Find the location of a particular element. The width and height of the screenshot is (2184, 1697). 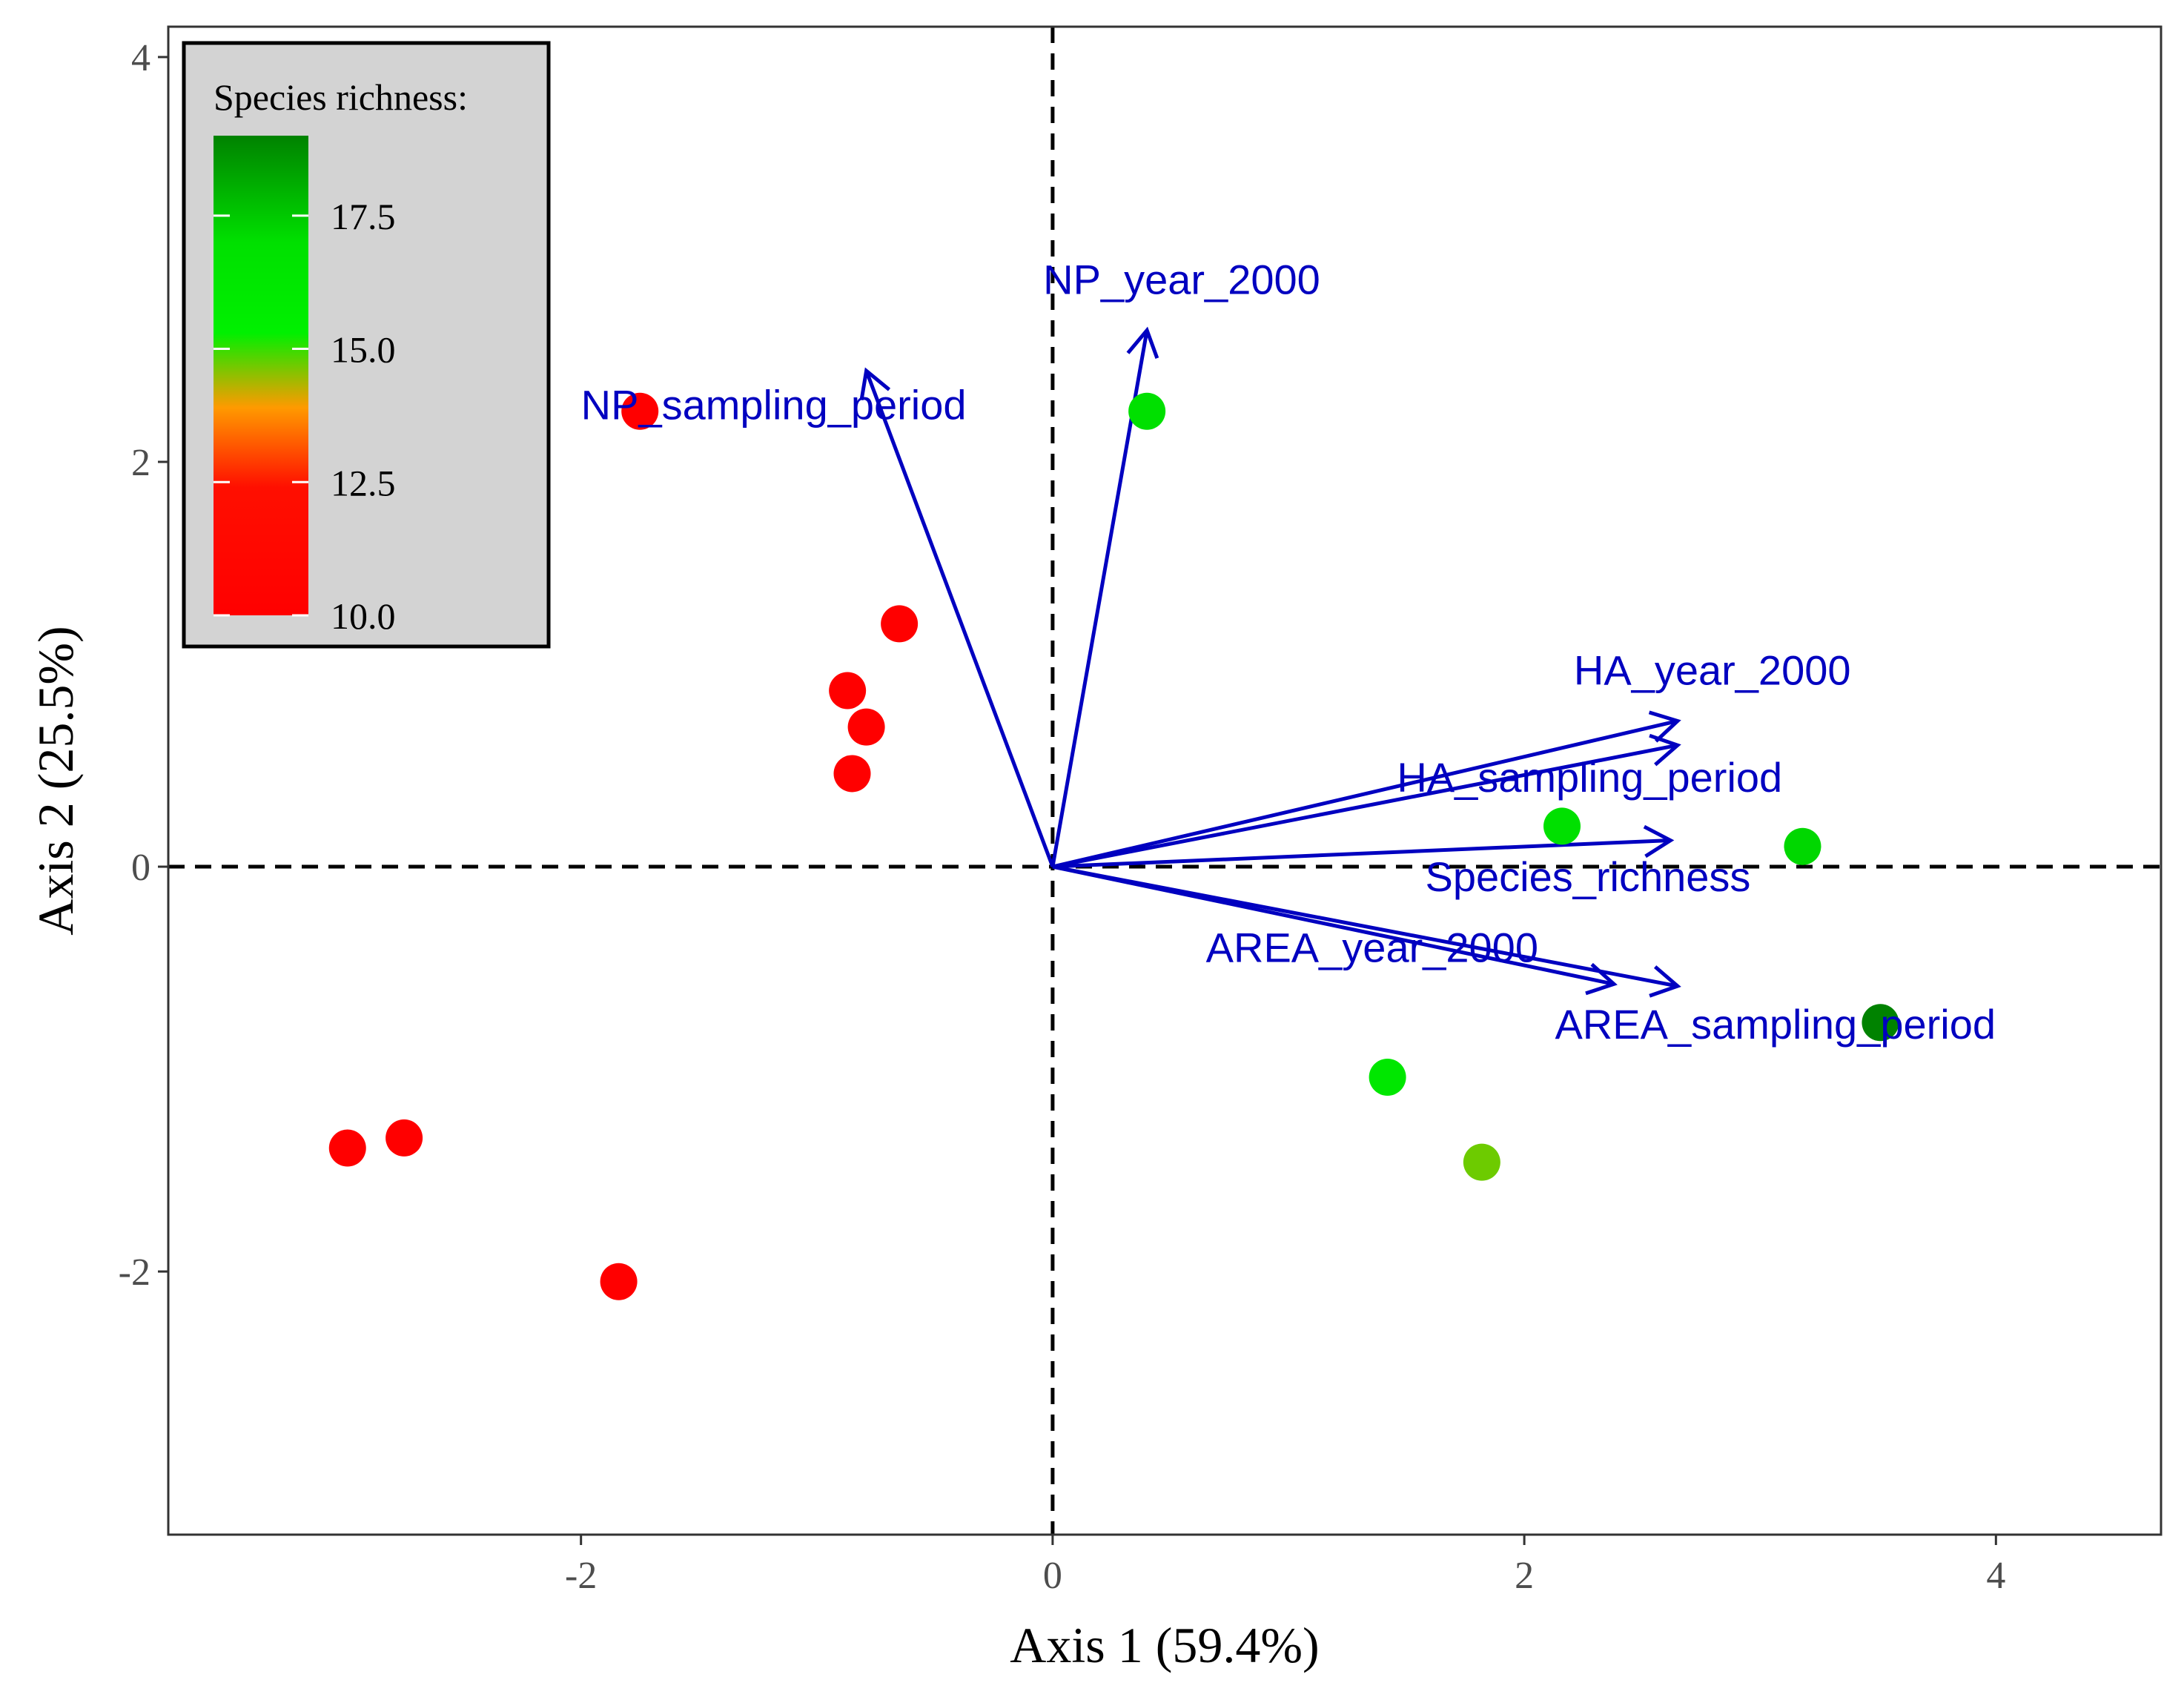

y-tick-label: 4 is located at coordinates (140, 58).